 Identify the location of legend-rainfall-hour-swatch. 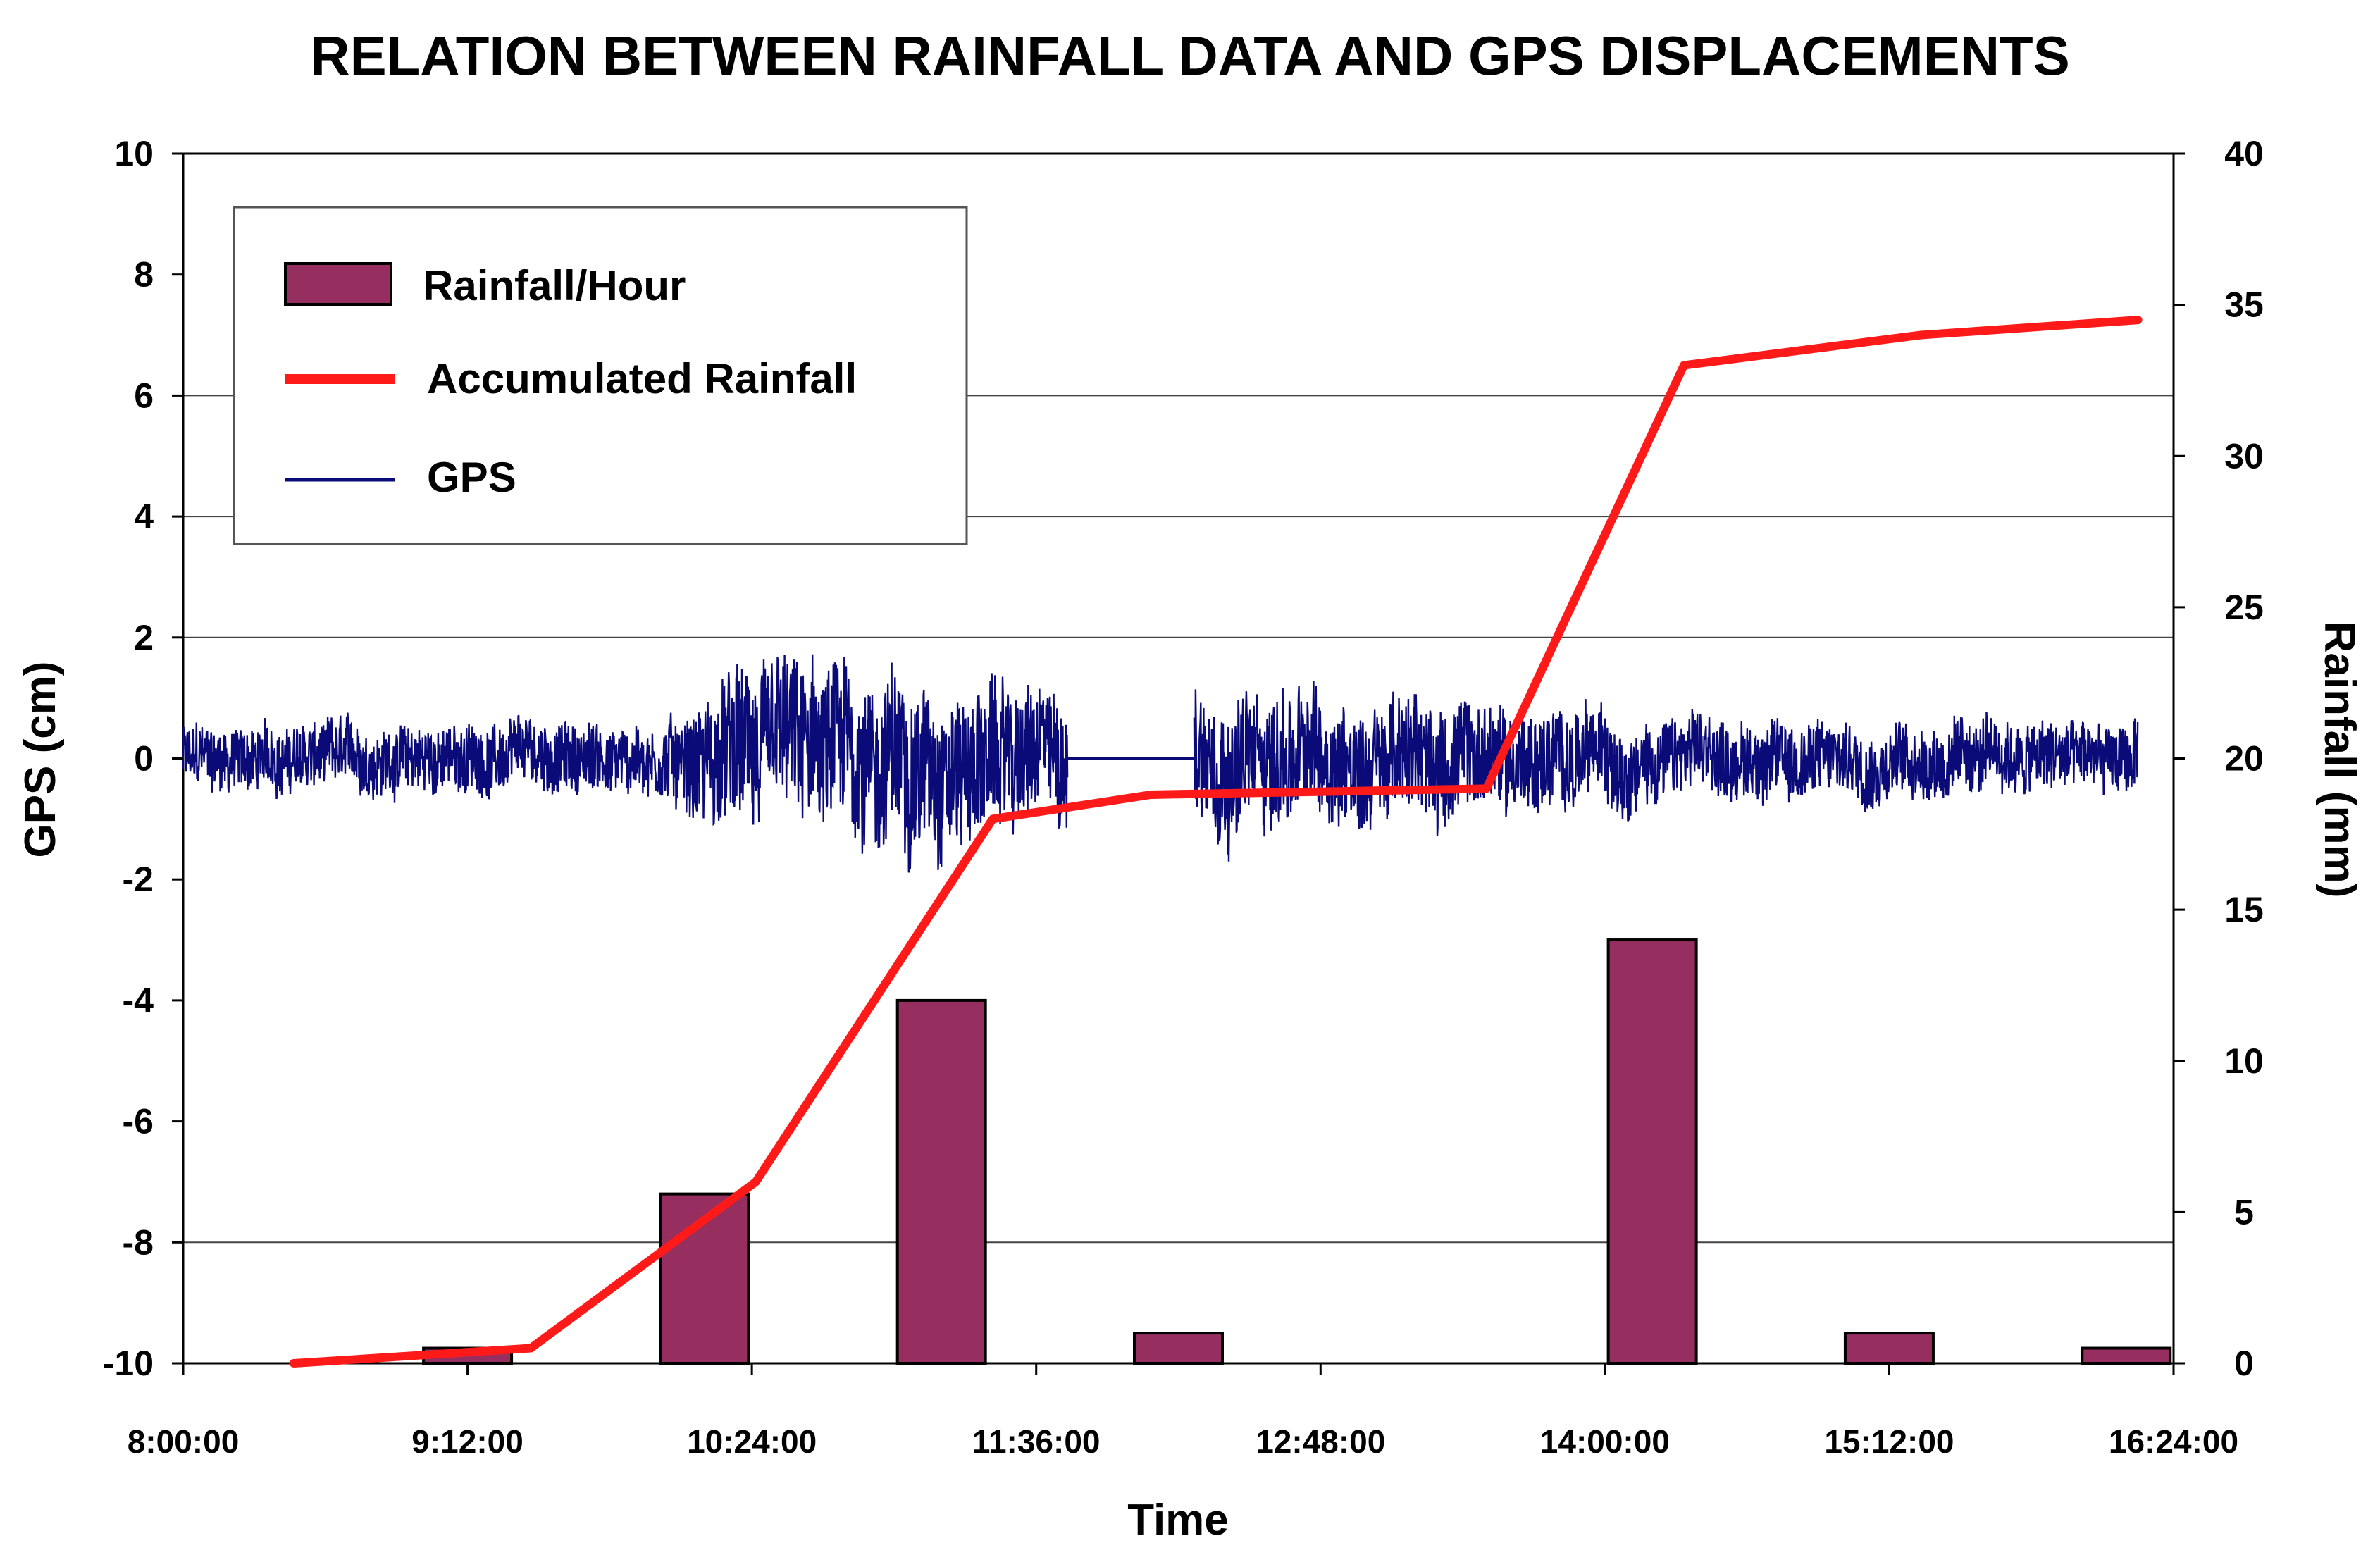
(338, 284).